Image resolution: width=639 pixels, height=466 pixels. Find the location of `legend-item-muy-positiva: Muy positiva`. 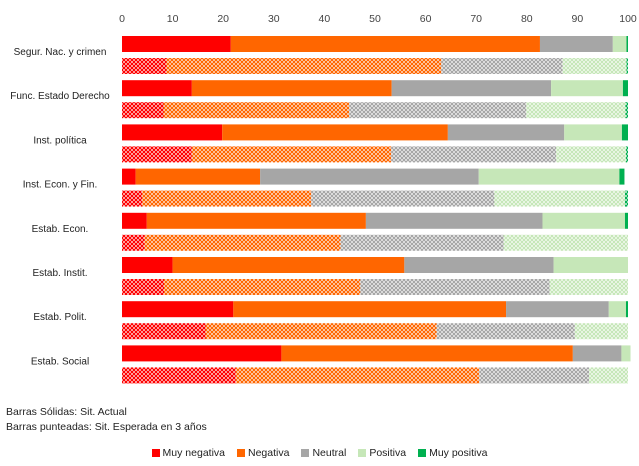

legend-item-muy-positiva: Muy positiva is located at coordinates (452, 453).